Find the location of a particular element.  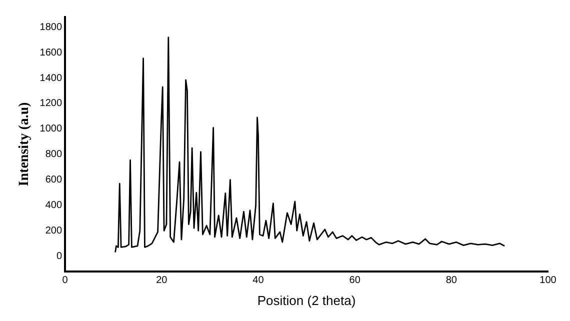

x-tick-label: 80 is located at coordinates (452, 280).